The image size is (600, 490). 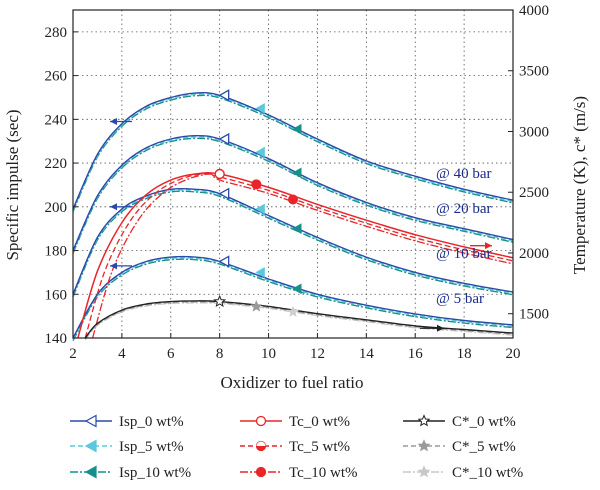 I want to click on x-tick-label: 10, so click(x=268, y=354).